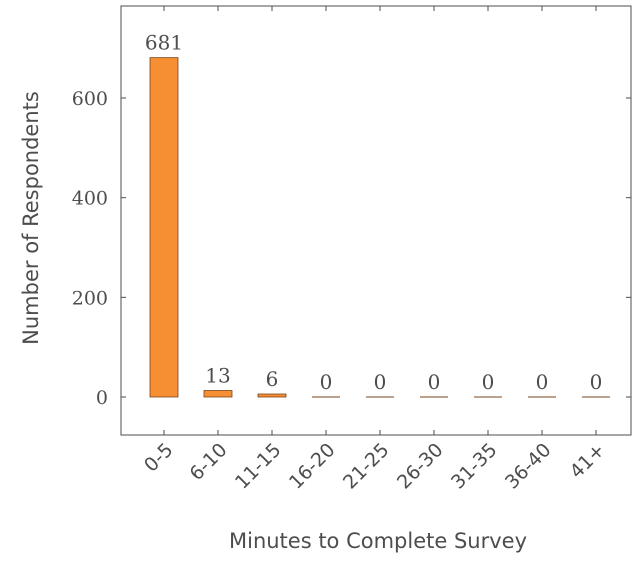  What do you see at coordinates (474, 466) in the screenshot?
I see `x-tick-label: 31-35` at bounding box center [474, 466].